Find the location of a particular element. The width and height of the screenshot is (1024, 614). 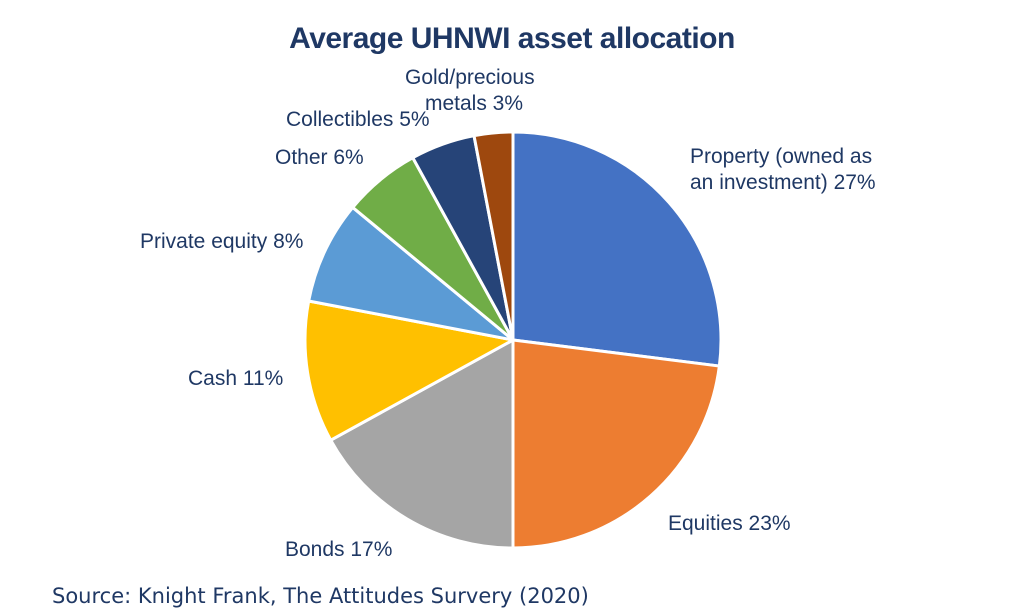

slice-label-line: Cash 11% is located at coordinates (235, 378).